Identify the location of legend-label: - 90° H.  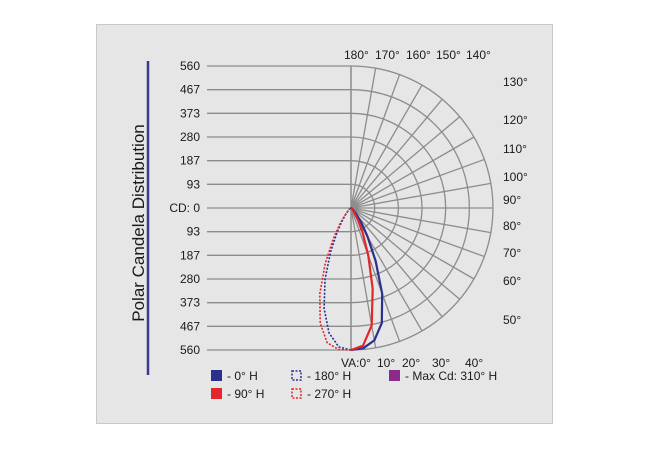
(245, 394).